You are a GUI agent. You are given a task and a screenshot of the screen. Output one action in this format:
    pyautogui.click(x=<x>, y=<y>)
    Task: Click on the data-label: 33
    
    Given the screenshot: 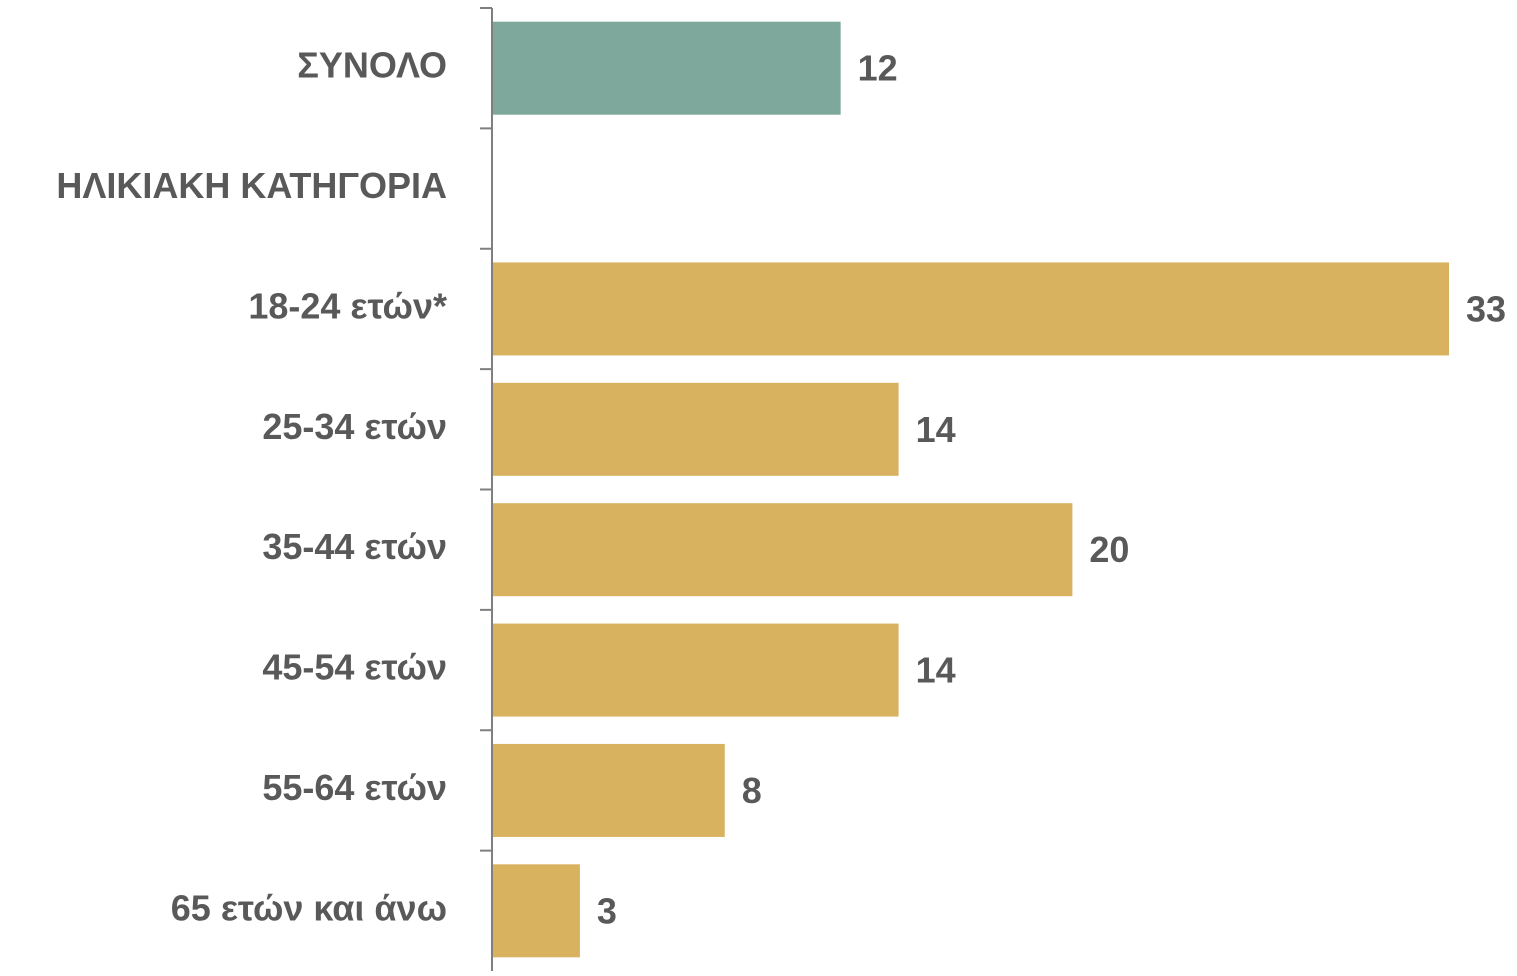 What is the action you would take?
    pyautogui.click(x=1486, y=308)
    